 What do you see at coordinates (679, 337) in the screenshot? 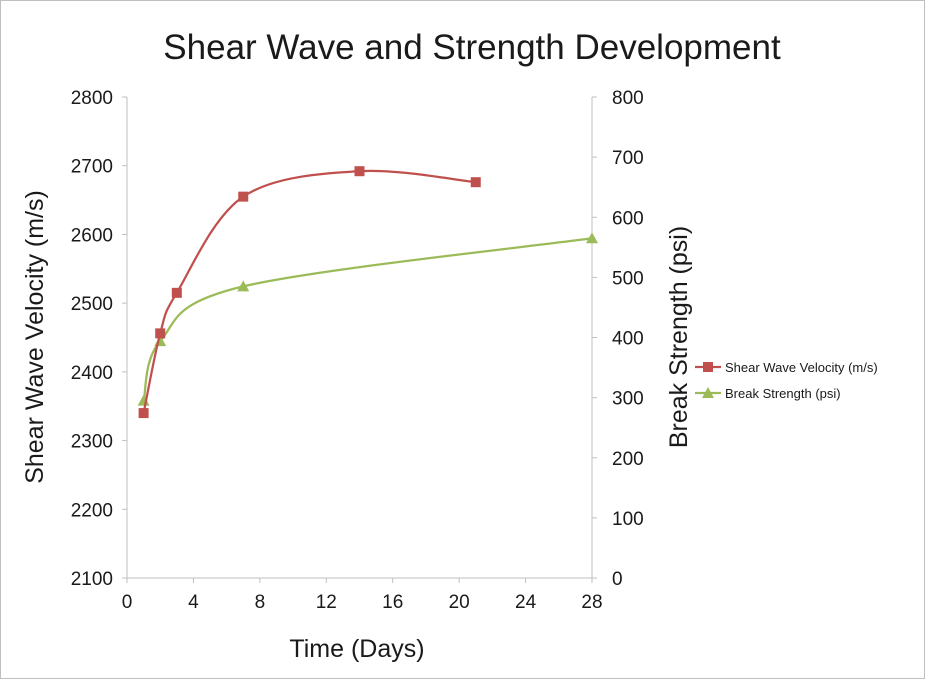
I see `y2-axis-title: Break Strength (psi)` at bounding box center [679, 337].